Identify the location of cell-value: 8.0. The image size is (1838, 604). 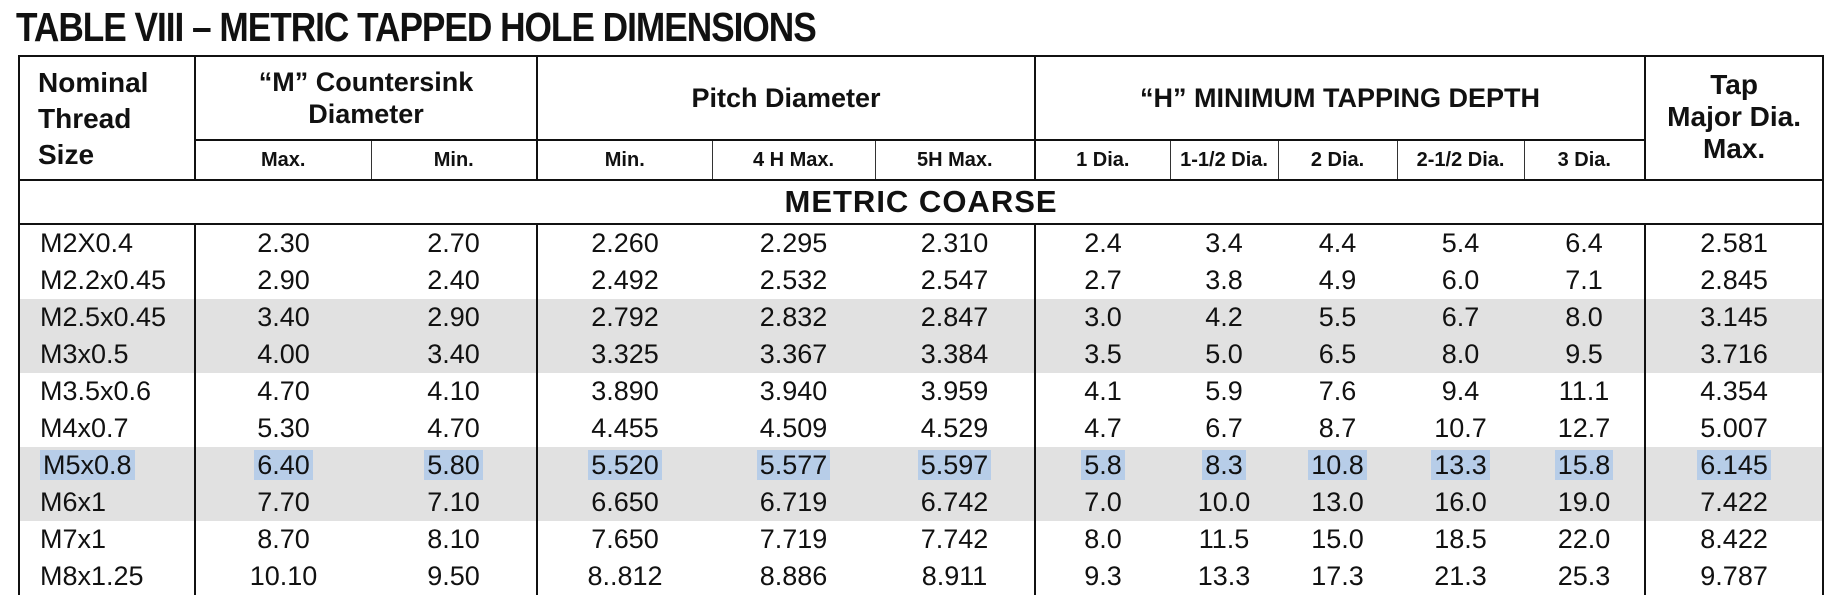
(1103, 539).